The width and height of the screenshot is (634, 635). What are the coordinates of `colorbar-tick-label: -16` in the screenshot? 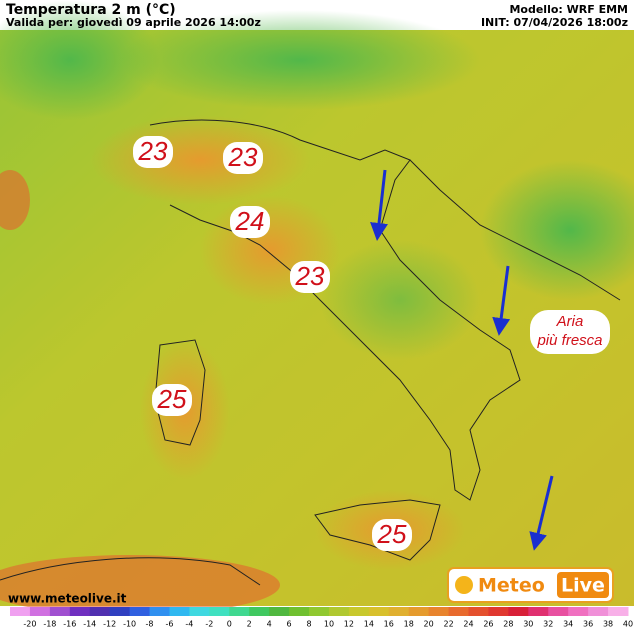 It's located at (69, 624).